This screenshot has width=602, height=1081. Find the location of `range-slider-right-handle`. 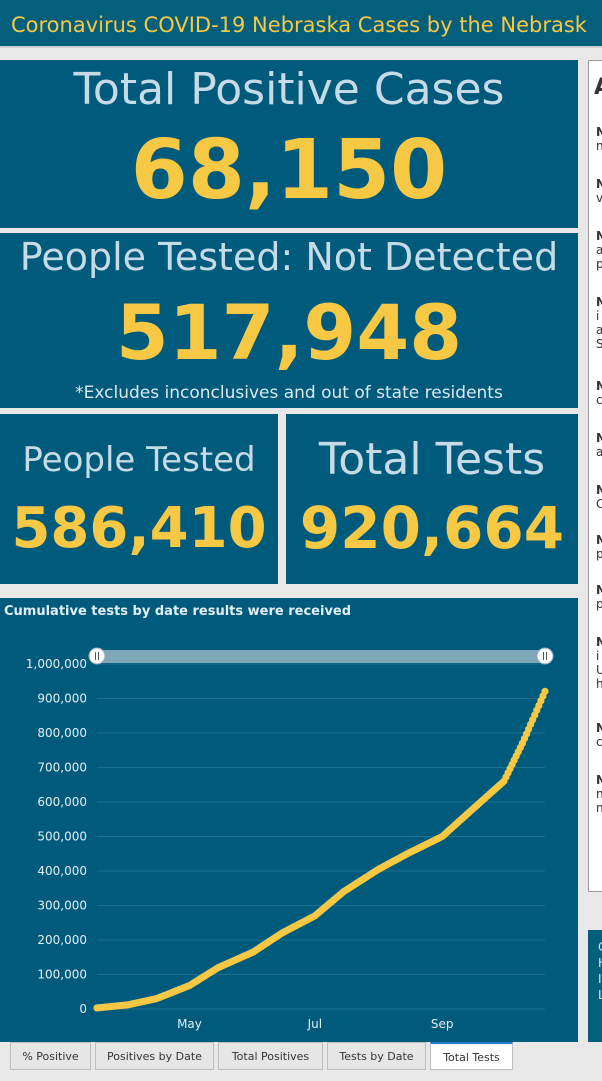

range-slider-right-handle is located at coordinates (545, 656).